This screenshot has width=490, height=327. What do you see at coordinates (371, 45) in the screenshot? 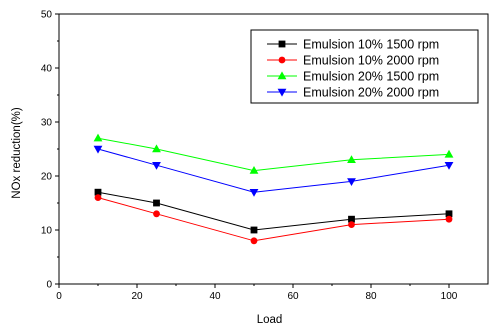
I see `legend-label: Emulsion 10% 1500 rpm` at bounding box center [371, 45].